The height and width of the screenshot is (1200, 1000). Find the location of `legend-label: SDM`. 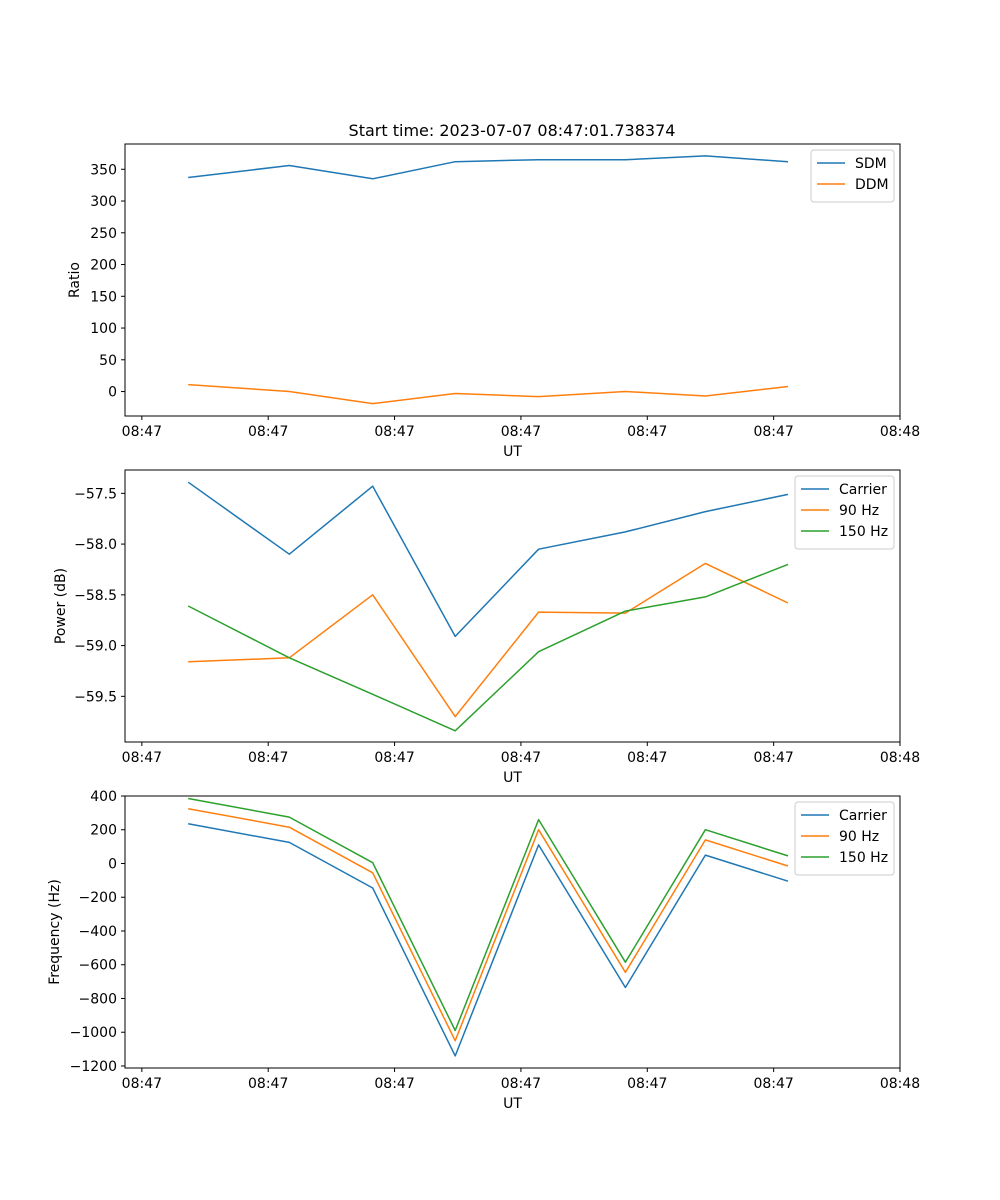

legend-label: SDM is located at coordinates (871, 164).